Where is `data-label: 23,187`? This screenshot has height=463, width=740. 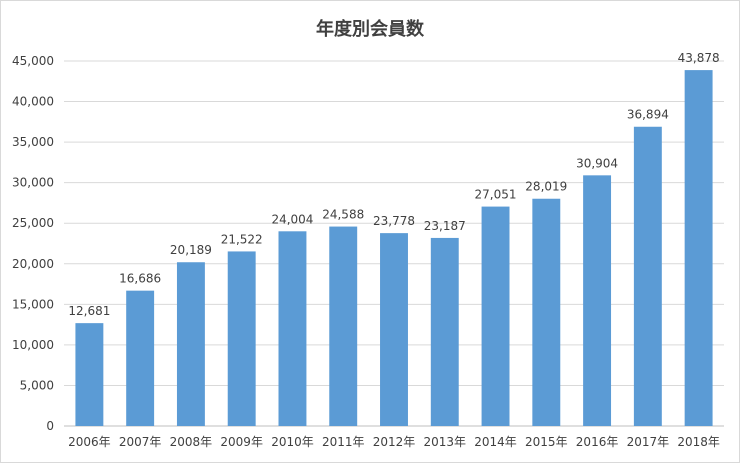 data-label: 23,187 is located at coordinates (445, 226).